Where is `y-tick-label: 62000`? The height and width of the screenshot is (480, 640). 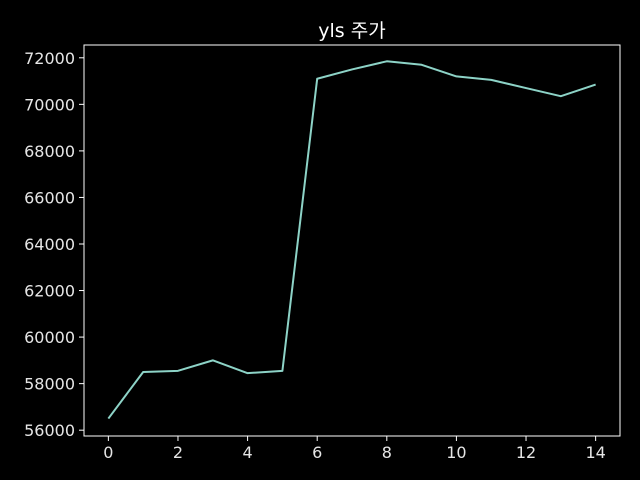 y-tick-label: 62000 is located at coordinates (49, 291).